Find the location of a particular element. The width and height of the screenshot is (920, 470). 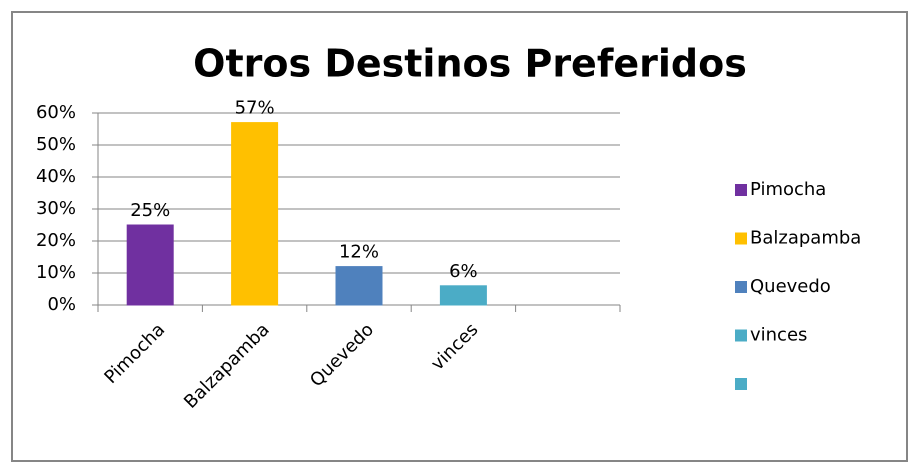

chart-title: Otros Destinos Preferidos is located at coordinates (470, 64).